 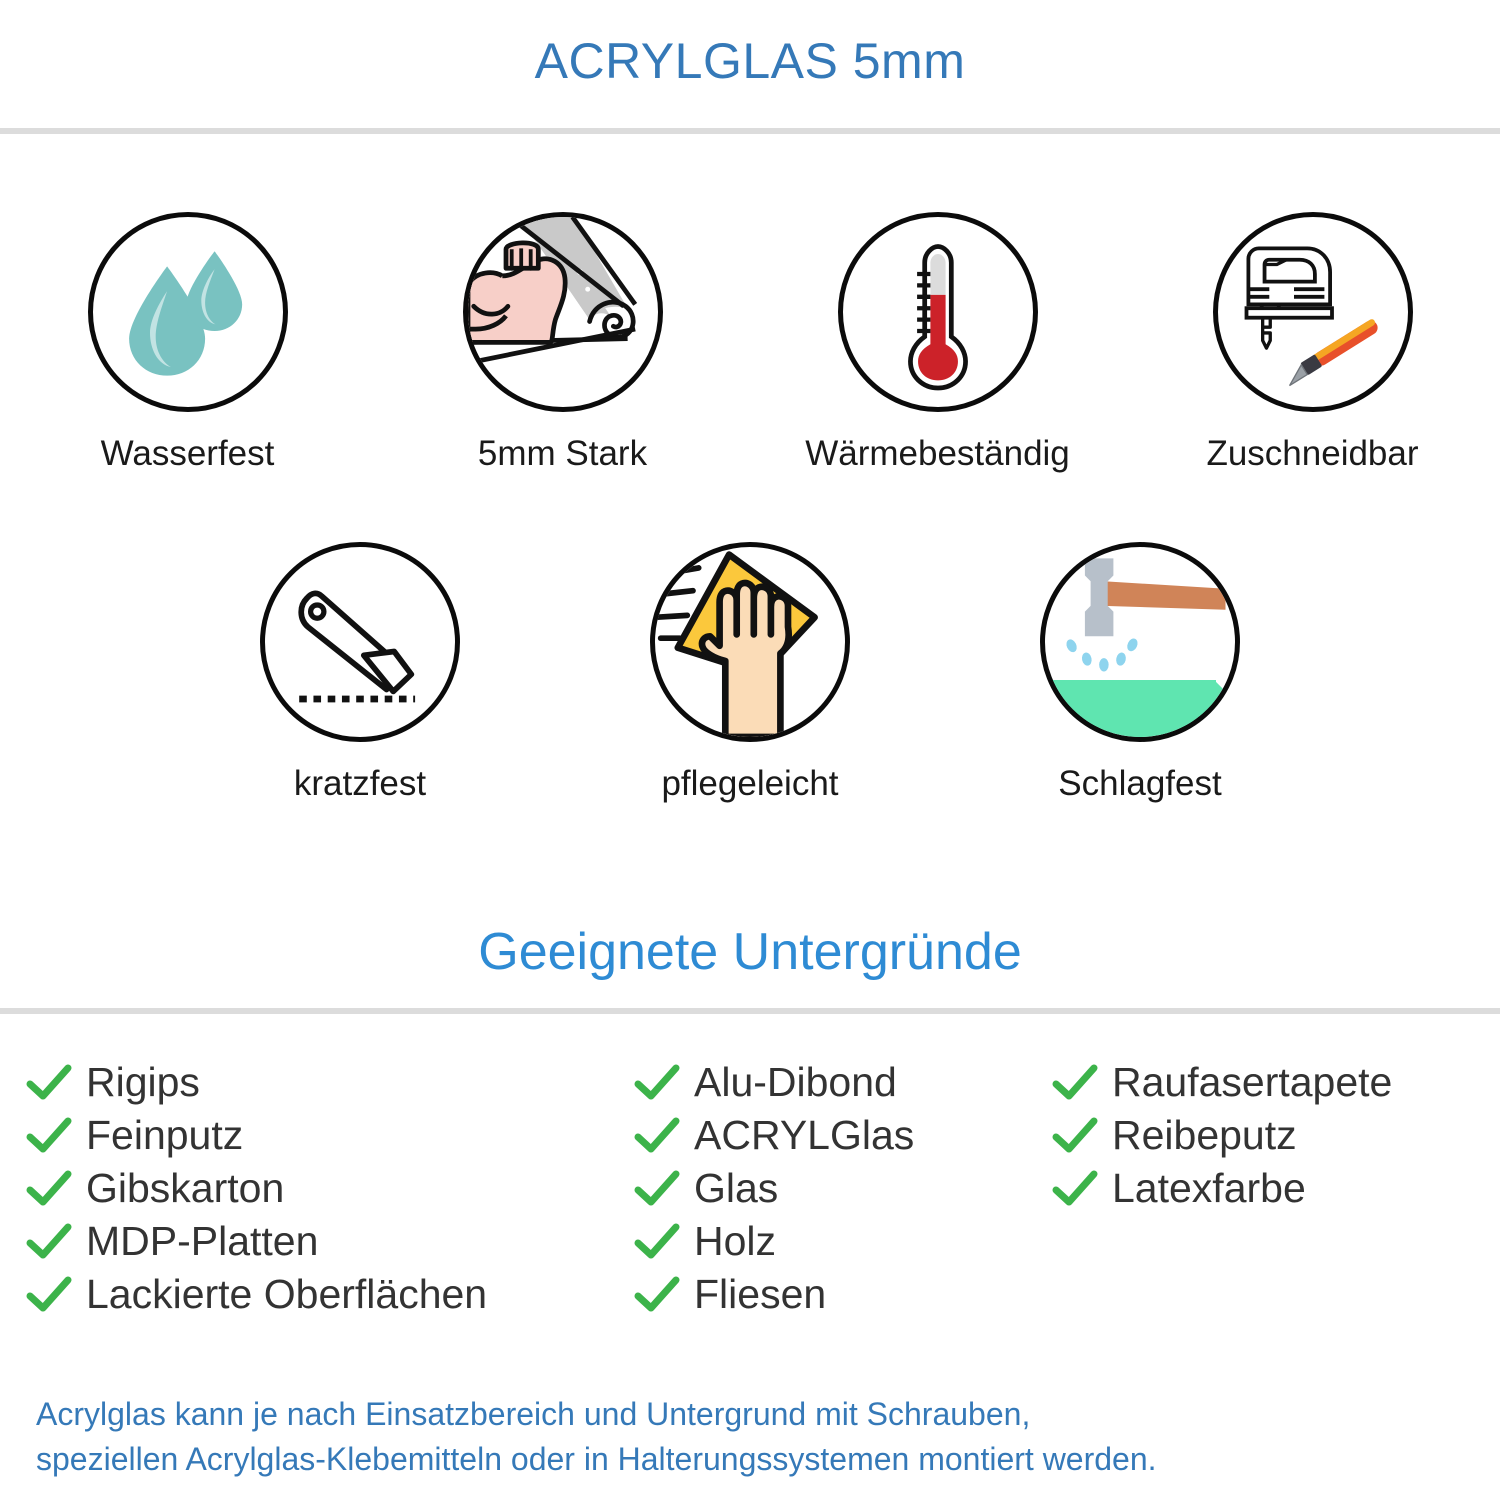 What do you see at coordinates (937, 453) in the screenshot?
I see `feature-label: Wärmebeständig` at bounding box center [937, 453].